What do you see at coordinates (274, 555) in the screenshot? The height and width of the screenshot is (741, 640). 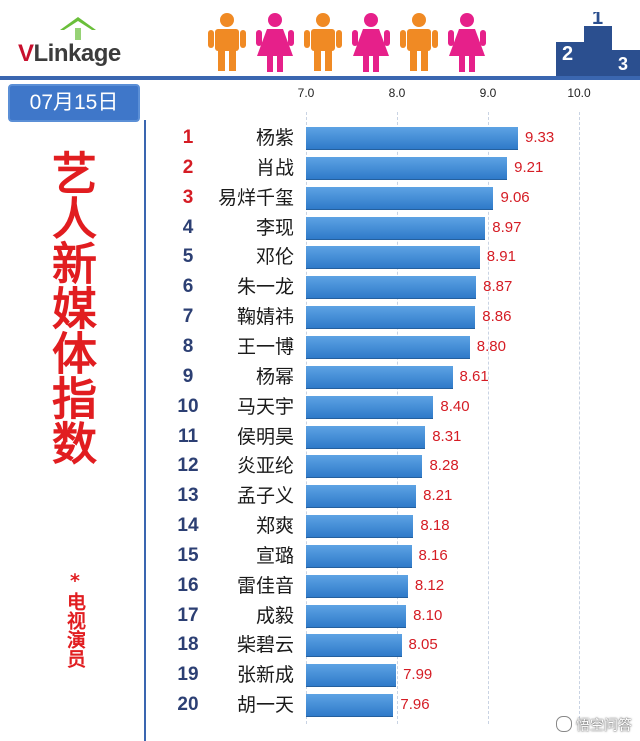 I see `category-label: 宣璐` at bounding box center [274, 555].